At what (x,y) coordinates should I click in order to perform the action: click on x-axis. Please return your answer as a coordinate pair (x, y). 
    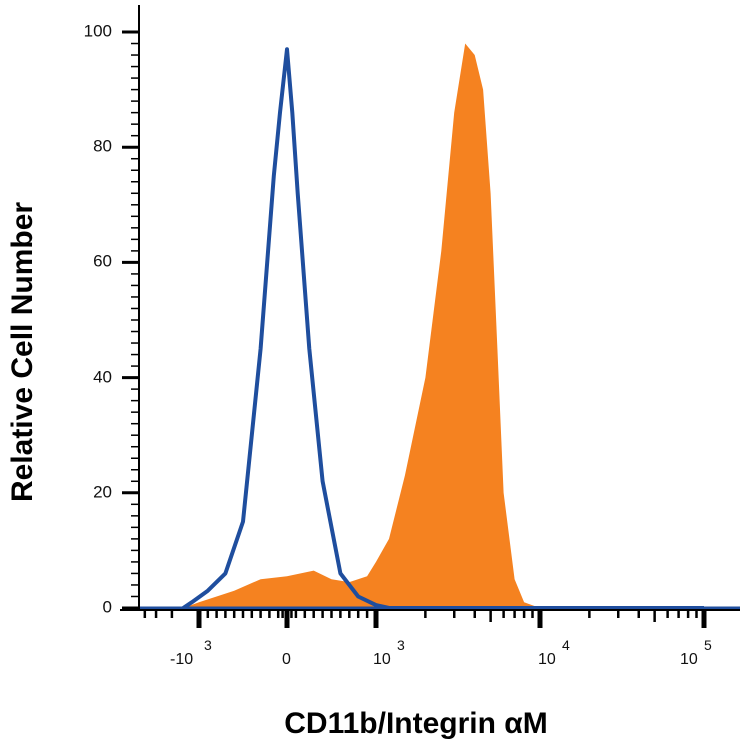
    Looking at the image, I should click on (430, 618).